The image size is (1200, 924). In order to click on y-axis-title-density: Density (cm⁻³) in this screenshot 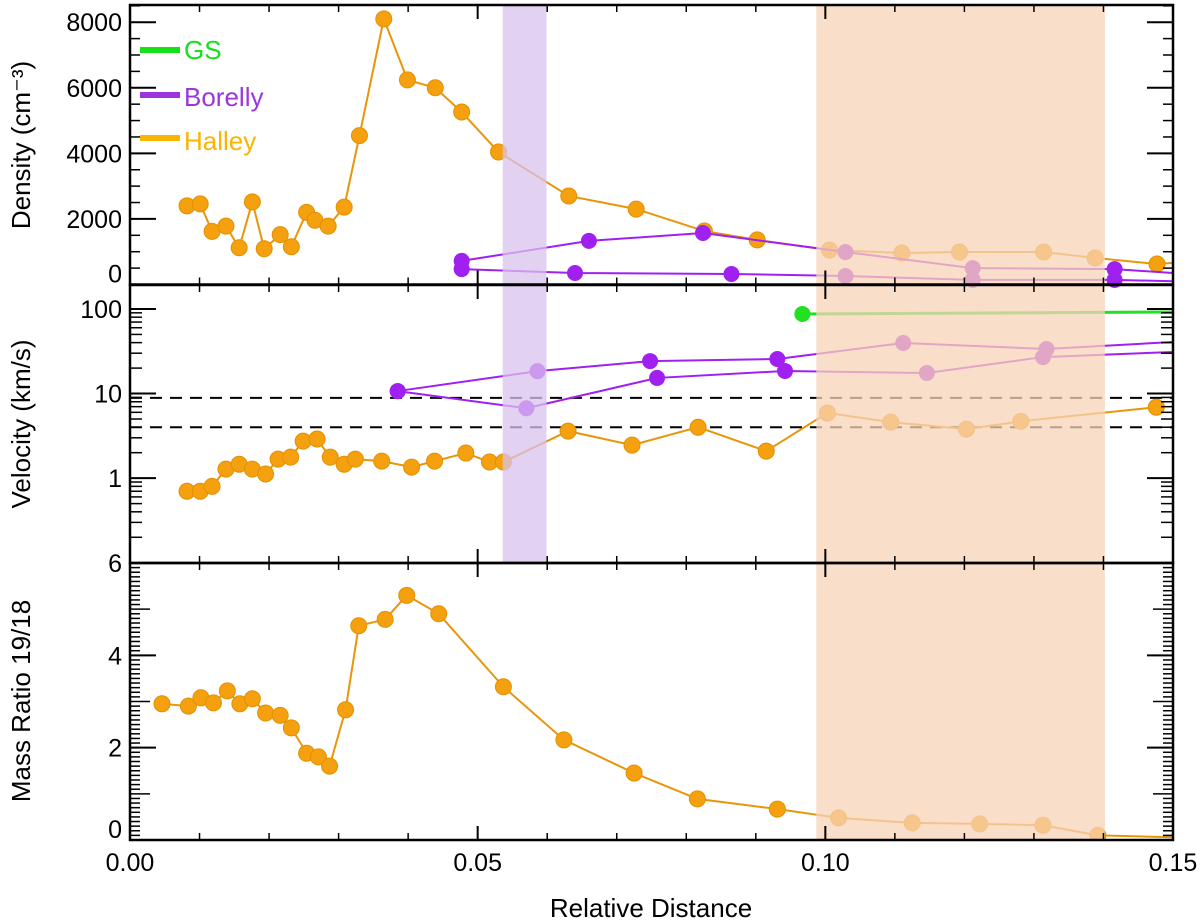, I will do `click(21, 145)`.